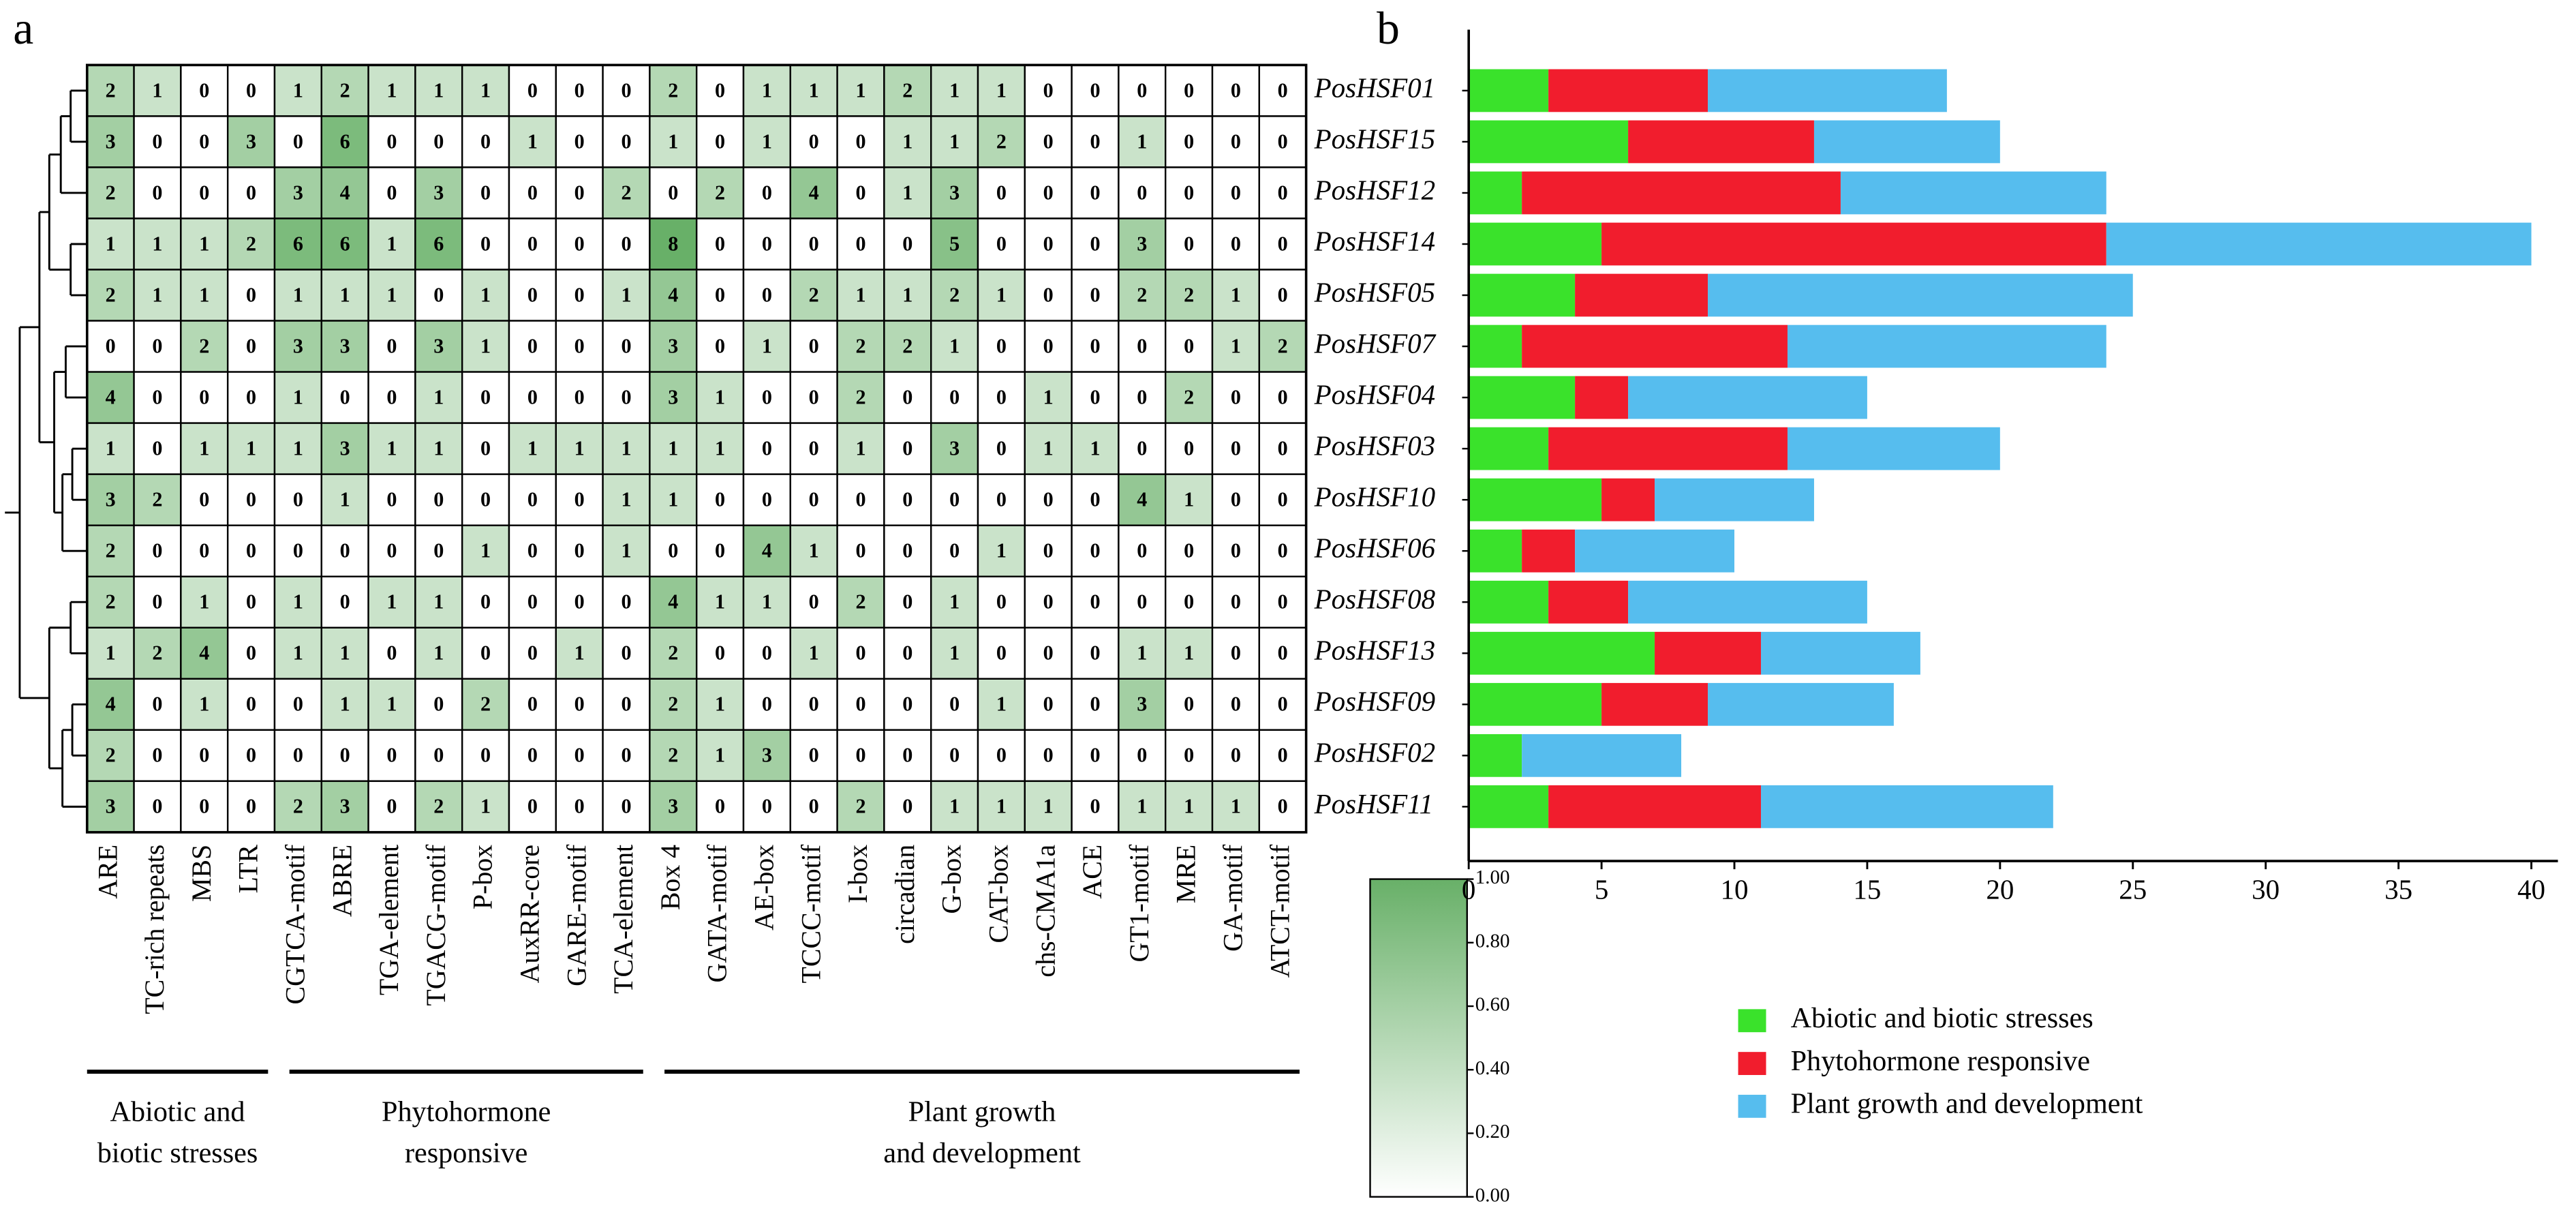 The width and height of the screenshot is (2576, 1210). What do you see at coordinates (1492, 941) in the screenshot?
I see `colorbar-tick-label: 0.80` at bounding box center [1492, 941].